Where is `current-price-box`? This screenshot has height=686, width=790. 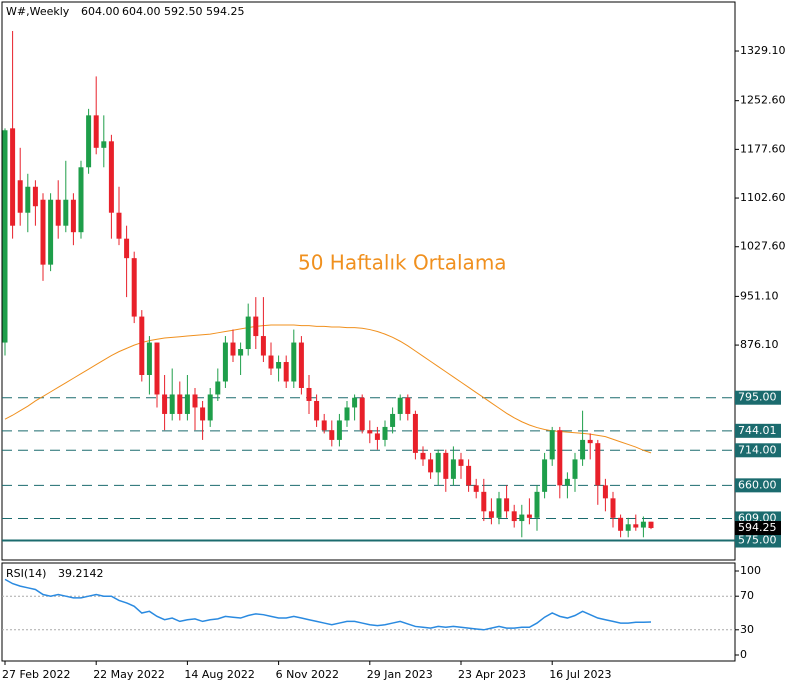
current-price-box is located at coordinates (758, 528).